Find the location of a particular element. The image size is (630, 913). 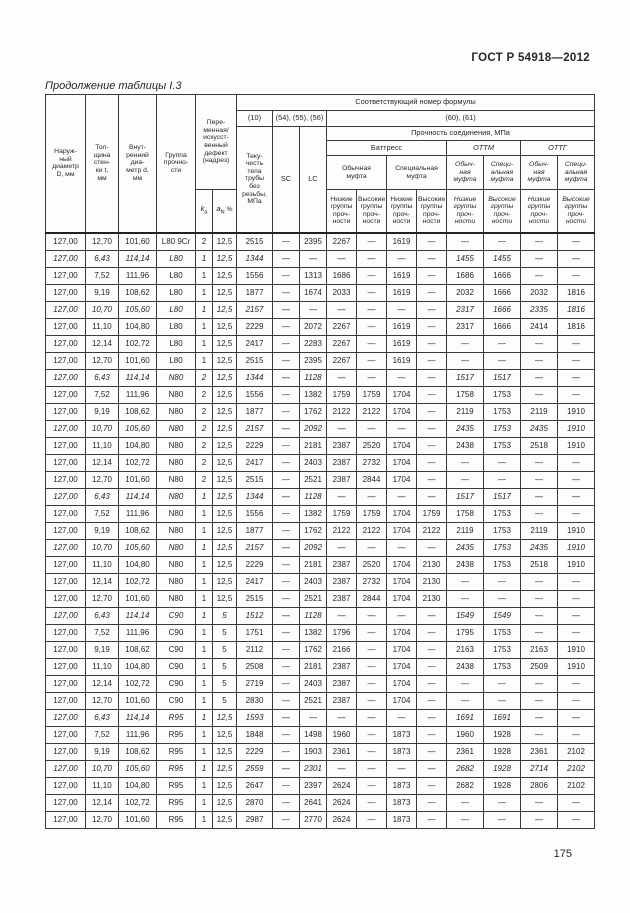

cell-buttress-special-low: 1704 is located at coordinates (401, 632).